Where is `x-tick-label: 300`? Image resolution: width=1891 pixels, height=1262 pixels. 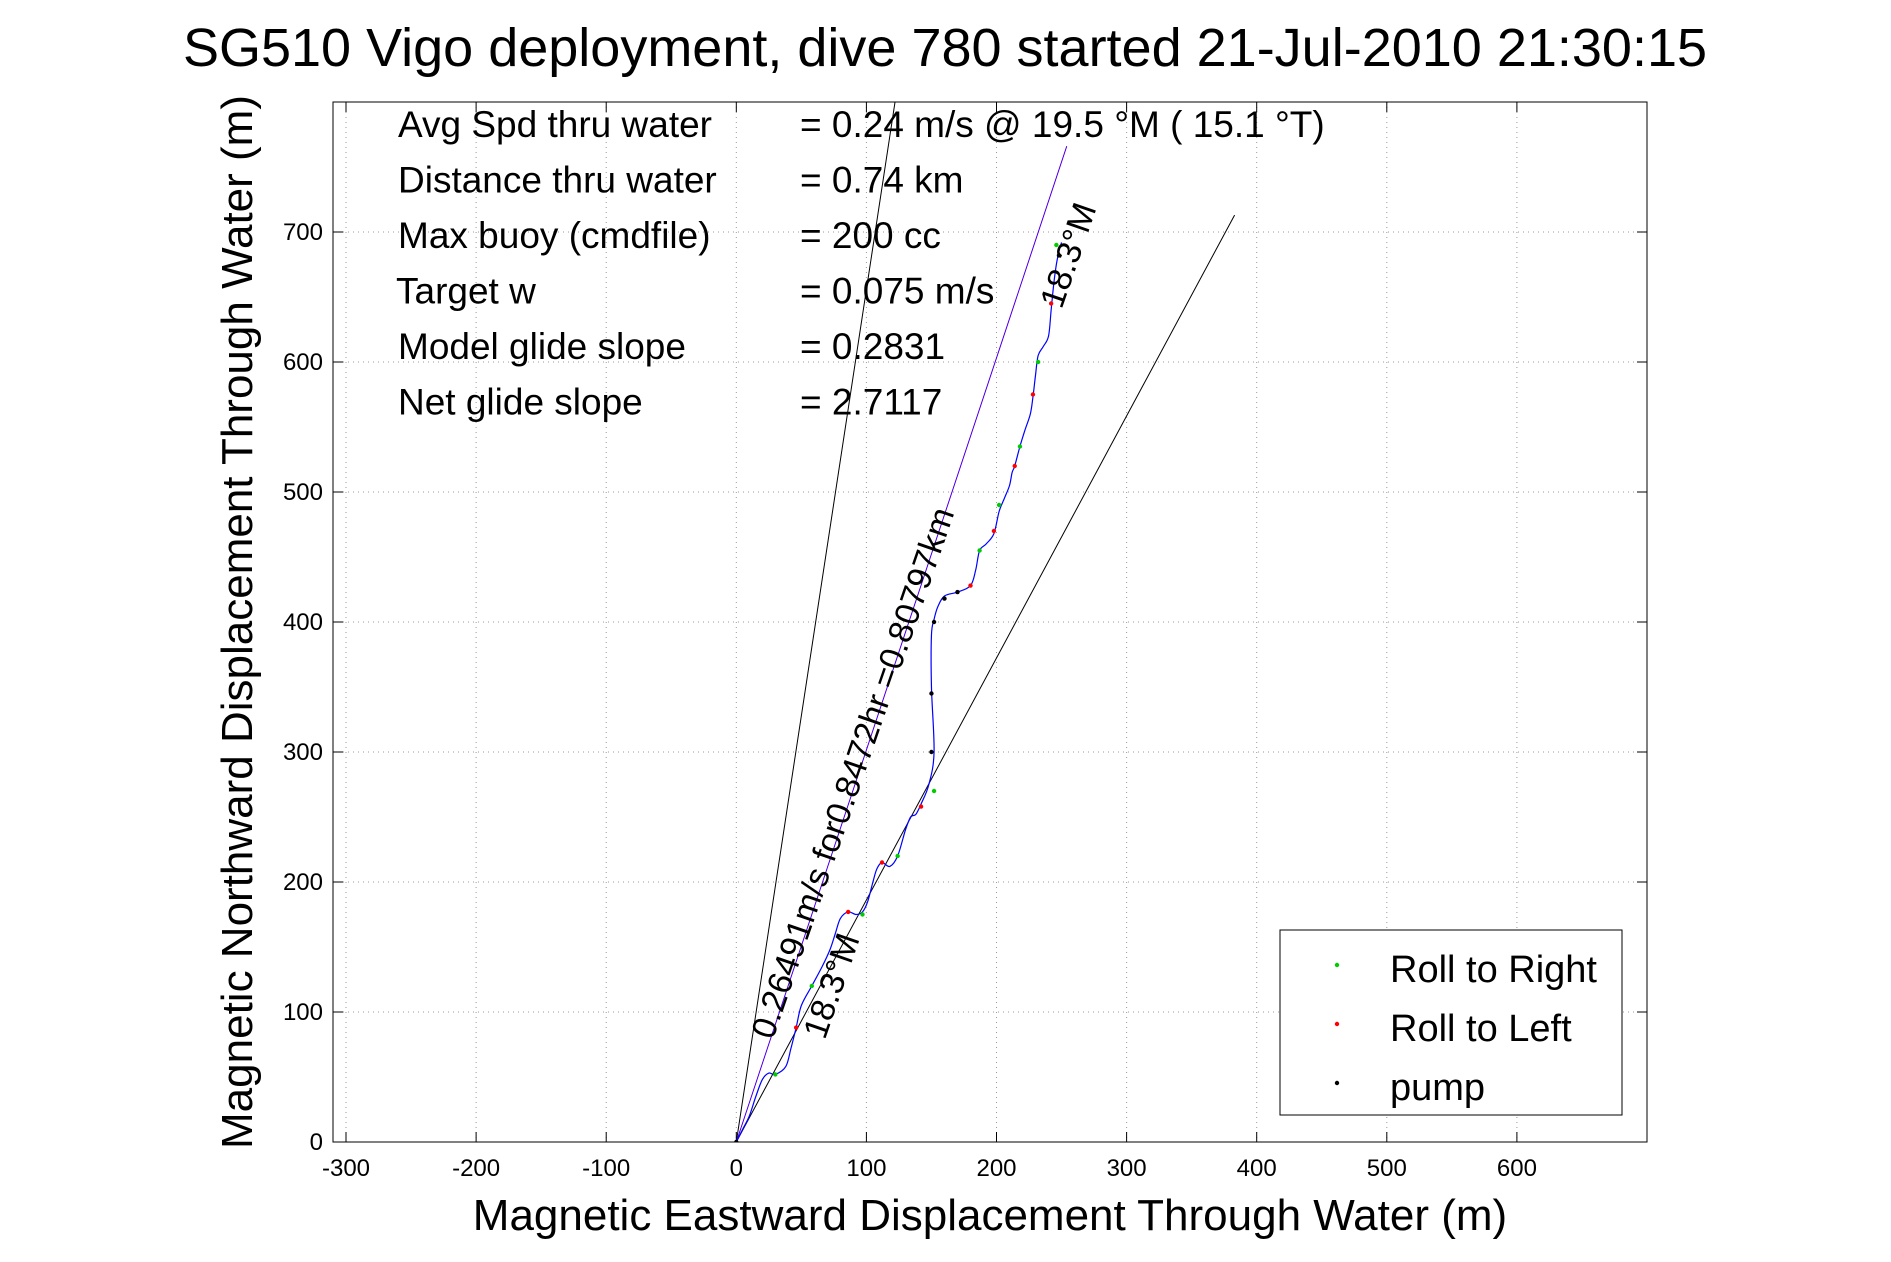 x-tick-label: 300 is located at coordinates (1127, 1168).